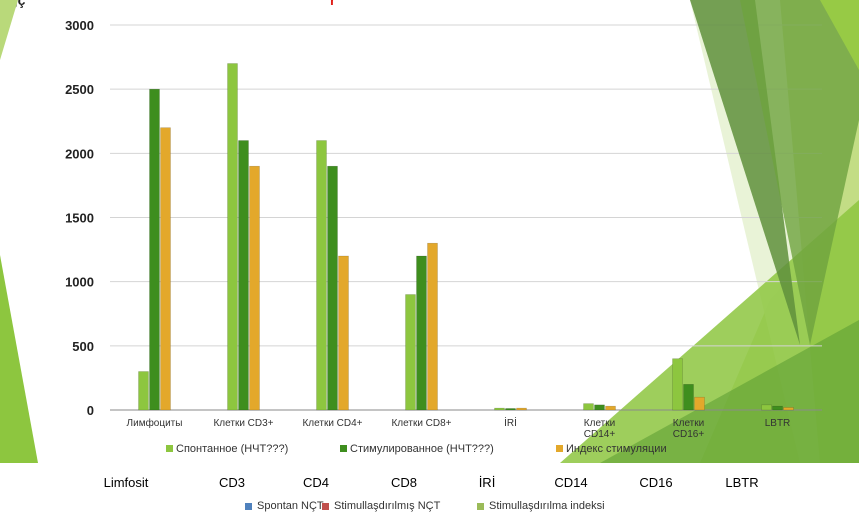 This screenshot has height=515, width=859. Describe the element at coordinates (742, 482) in the screenshot. I see `footer-category-label: LBTR` at that location.